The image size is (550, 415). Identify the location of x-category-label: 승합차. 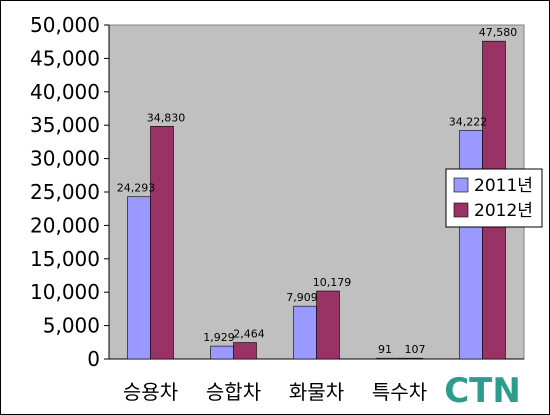
(233, 392).